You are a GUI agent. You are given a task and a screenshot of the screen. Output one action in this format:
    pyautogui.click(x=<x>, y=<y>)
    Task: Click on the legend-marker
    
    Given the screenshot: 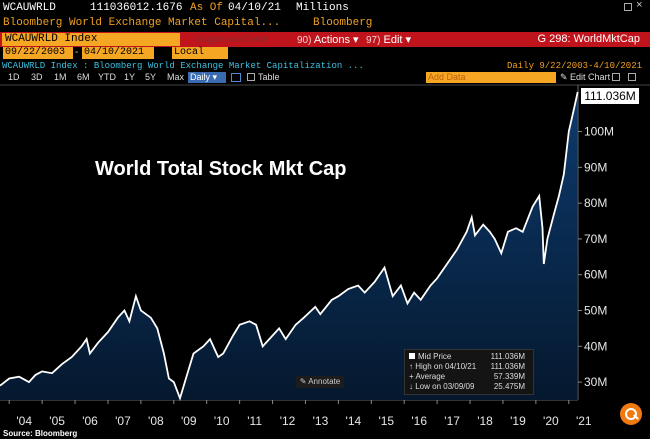 What is the action you would take?
    pyautogui.click(x=412, y=356)
    